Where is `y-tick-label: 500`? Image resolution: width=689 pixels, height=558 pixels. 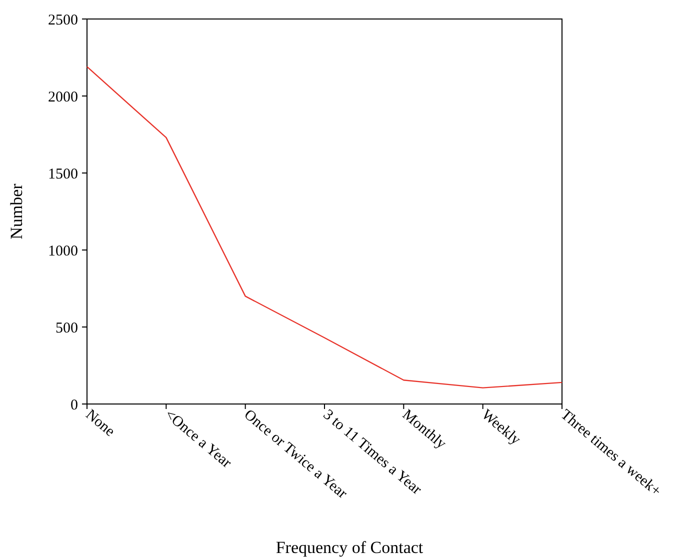
y-tick-label: 500 is located at coordinates (67, 328).